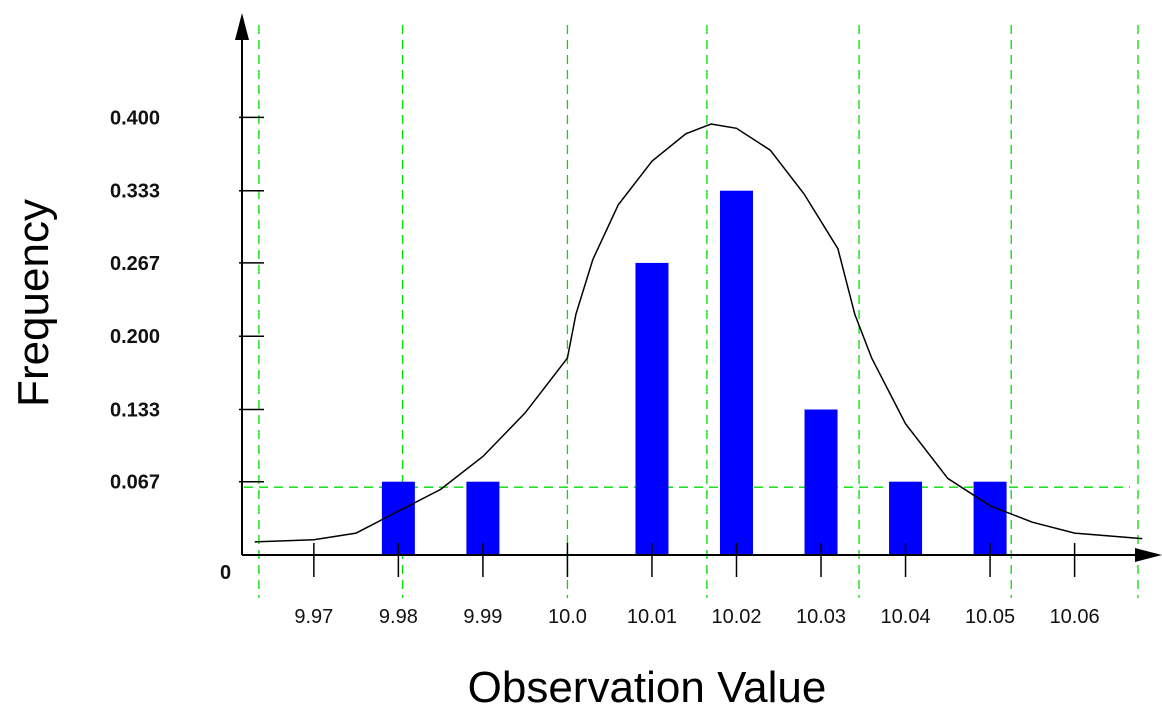  What do you see at coordinates (906, 617) in the screenshot?
I see `x-tick-label: 10.04` at bounding box center [906, 617].